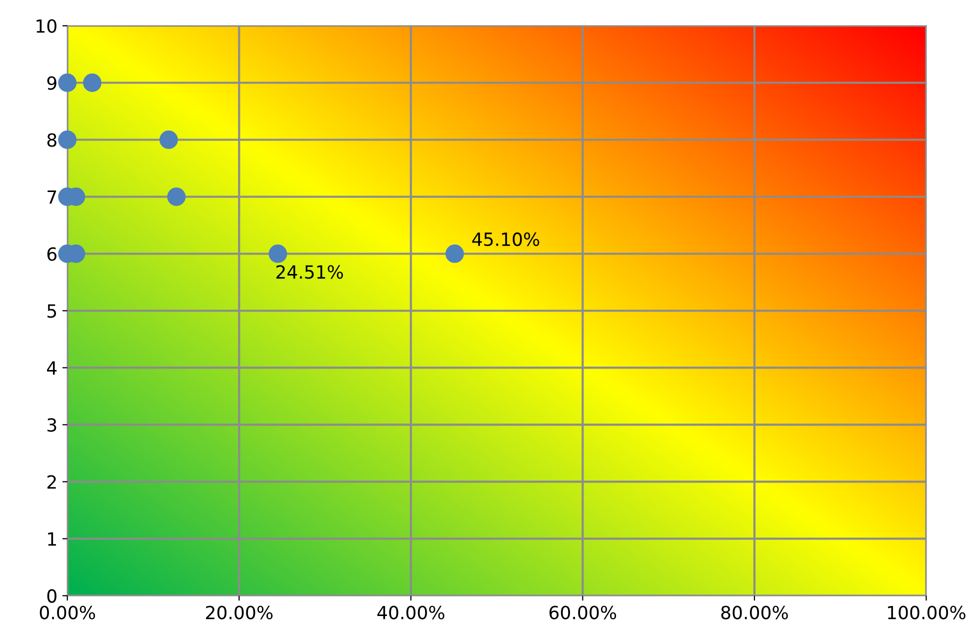 Image resolution: width=976 pixels, height=644 pixels. I want to click on y-tick-label: 7, so click(52, 197).